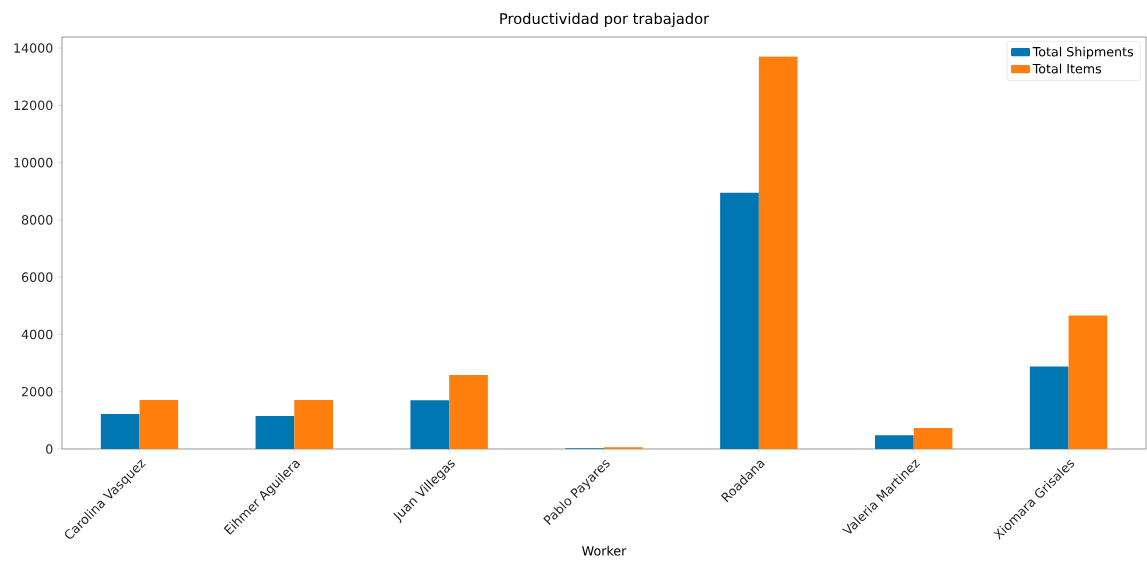 The height and width of the screenshot is (571, 1147). I want to click on x-axis-title: Worker, so click(604, 550).